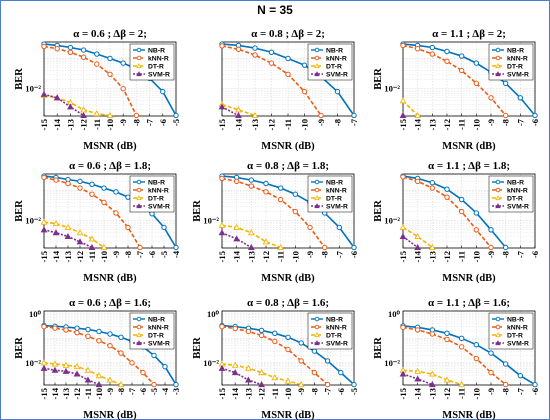 The height and width of the screenshot is (420, 550). Describe the element at coordinates (176, 254) in the screenshot. I see `x-tick-label: -4` at that location.